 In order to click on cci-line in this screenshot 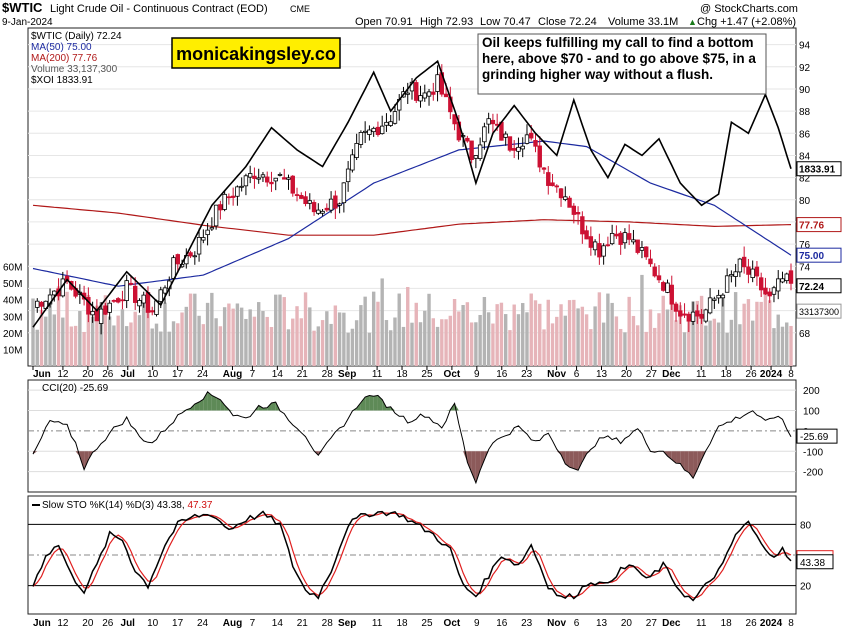, I will do `click(412, 438)`.